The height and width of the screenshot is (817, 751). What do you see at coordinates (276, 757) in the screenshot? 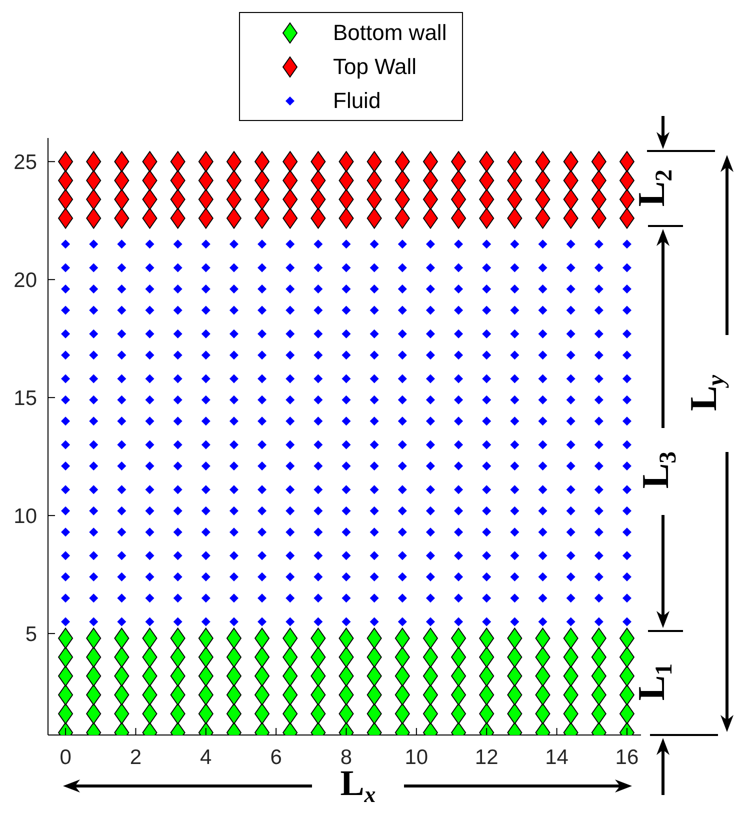
I see `x-tick-label: 6` at bounding box center [276, 757].